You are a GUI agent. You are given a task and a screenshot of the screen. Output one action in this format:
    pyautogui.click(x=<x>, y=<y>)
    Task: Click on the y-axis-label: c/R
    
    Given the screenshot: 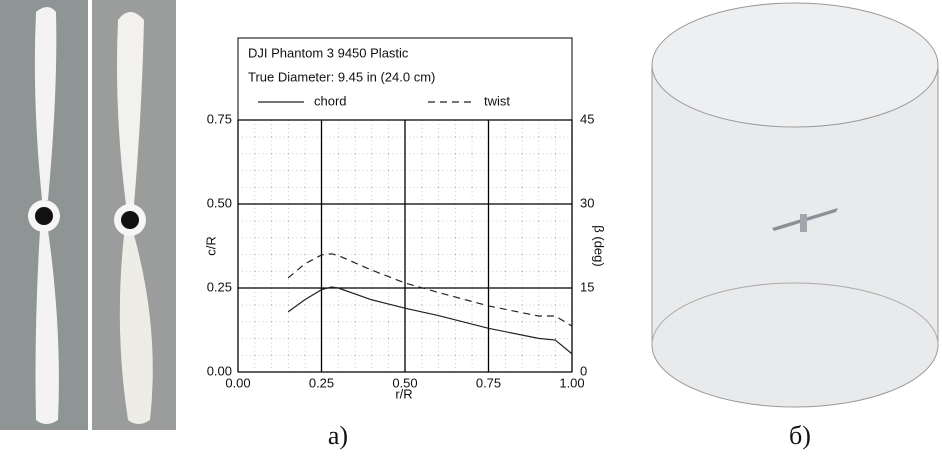 What is the action you would take?
    pyautogui.click(x=210, y=246)
    